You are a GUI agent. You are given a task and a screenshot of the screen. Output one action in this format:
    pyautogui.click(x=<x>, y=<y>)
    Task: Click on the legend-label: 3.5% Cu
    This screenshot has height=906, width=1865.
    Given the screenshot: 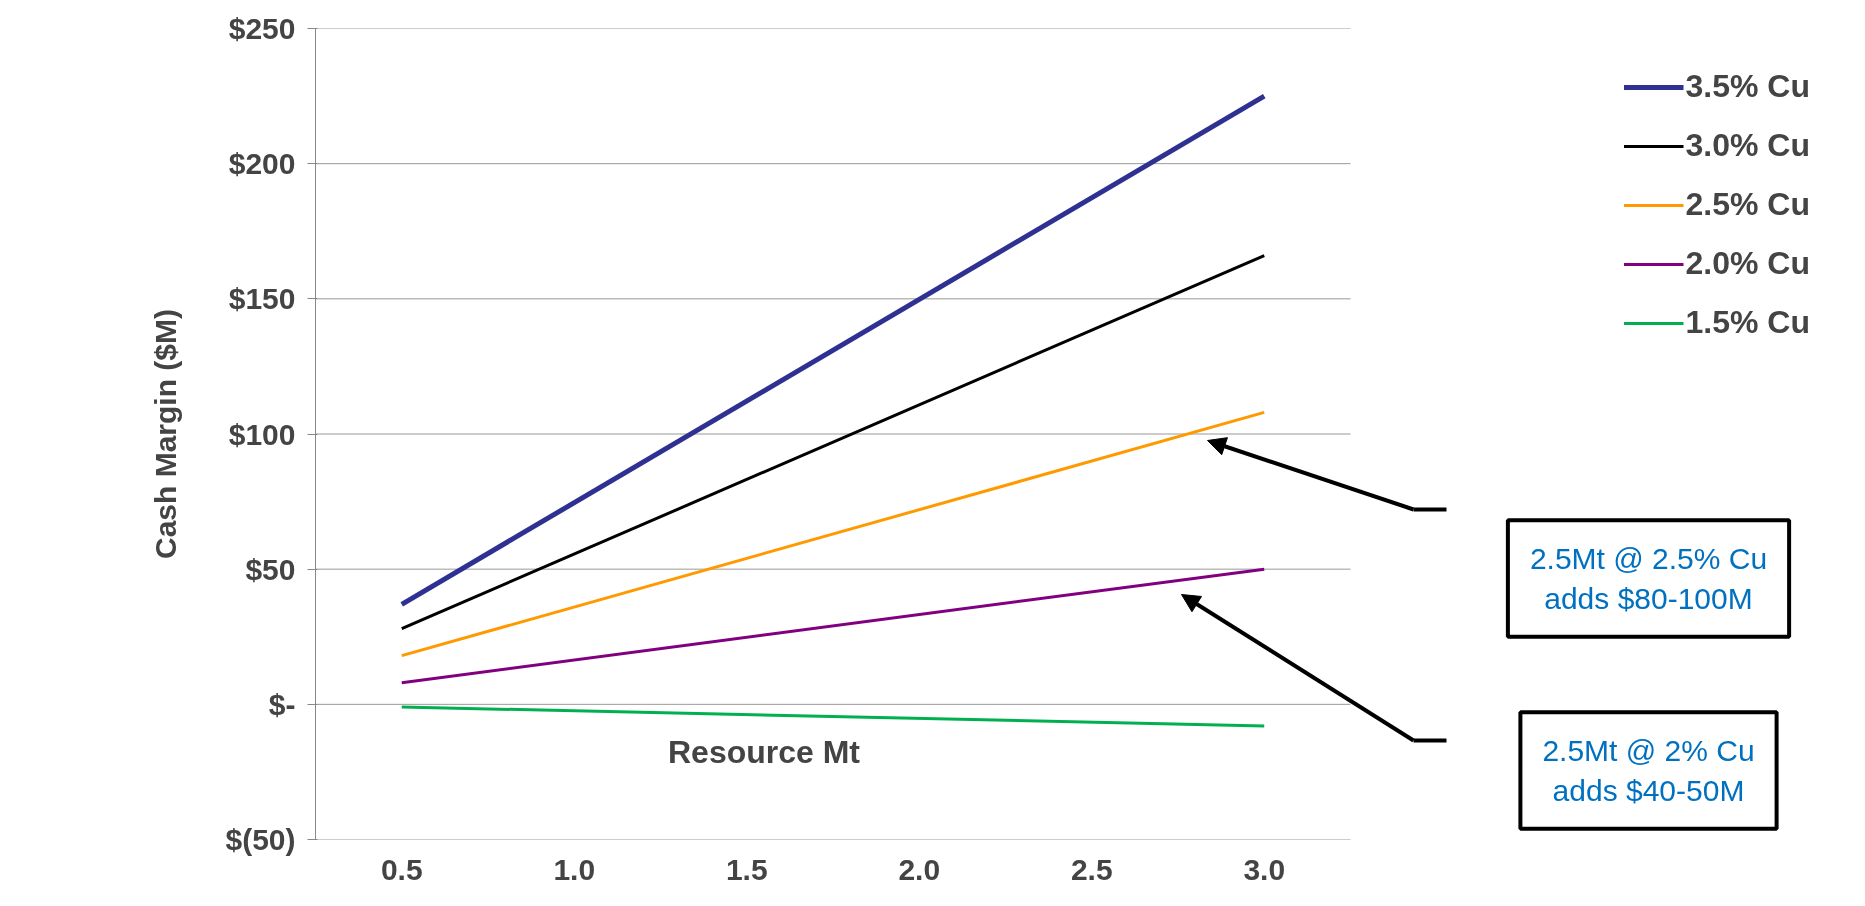 What is the action you would take?
    pyautogui.click(x=1747, y=86)
    